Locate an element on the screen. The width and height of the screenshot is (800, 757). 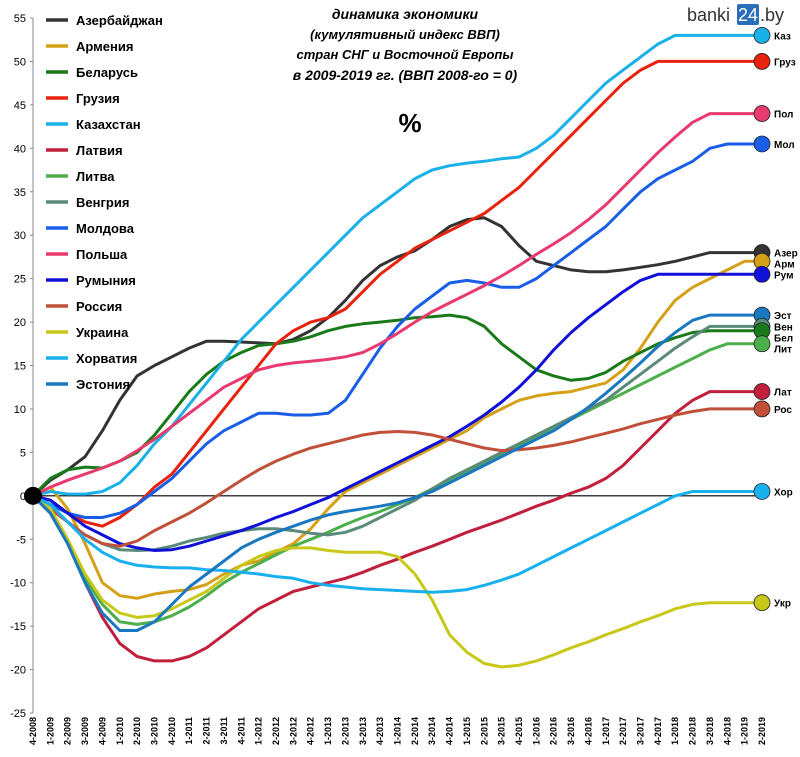
end-label-3: Груз is located at coordinates (785, 62).